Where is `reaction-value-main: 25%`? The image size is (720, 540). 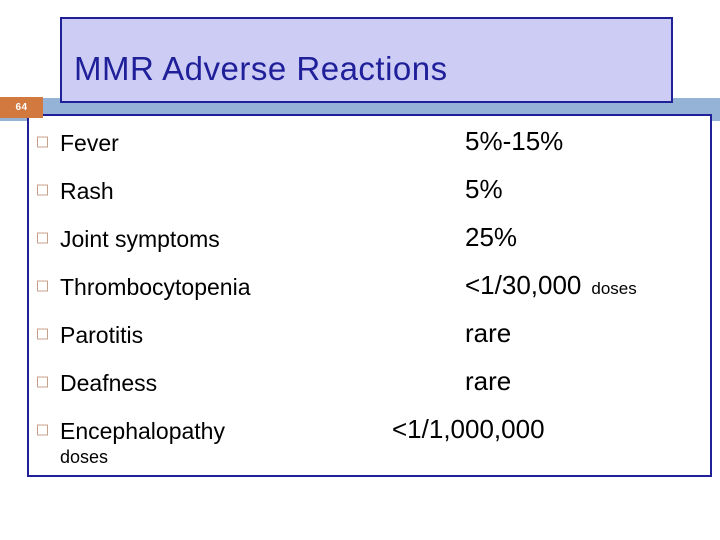
reaction-value-main: 25% is located at coordinates (491, 237).